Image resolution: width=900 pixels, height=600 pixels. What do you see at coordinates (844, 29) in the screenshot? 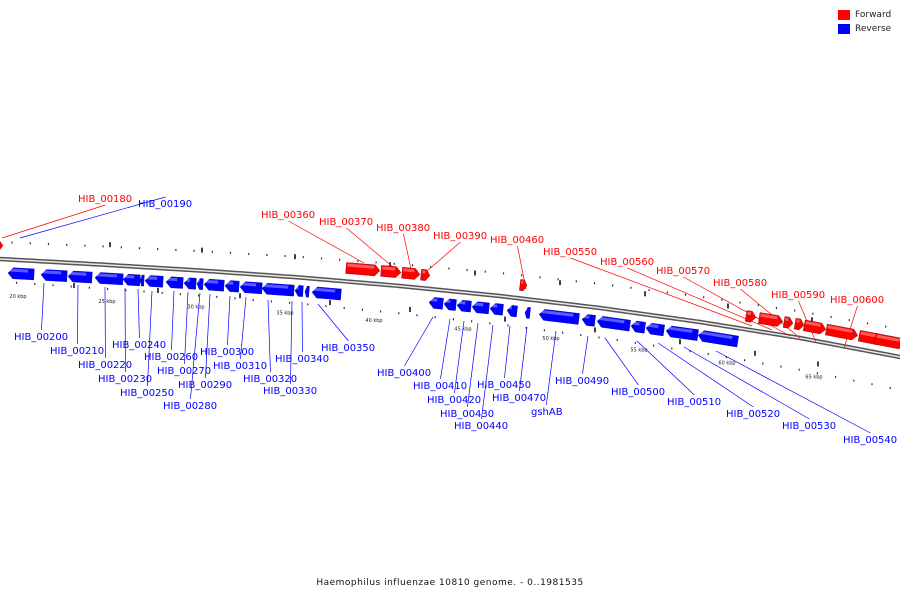
I see `reverse-swatch` at bounding box center [844, 29].